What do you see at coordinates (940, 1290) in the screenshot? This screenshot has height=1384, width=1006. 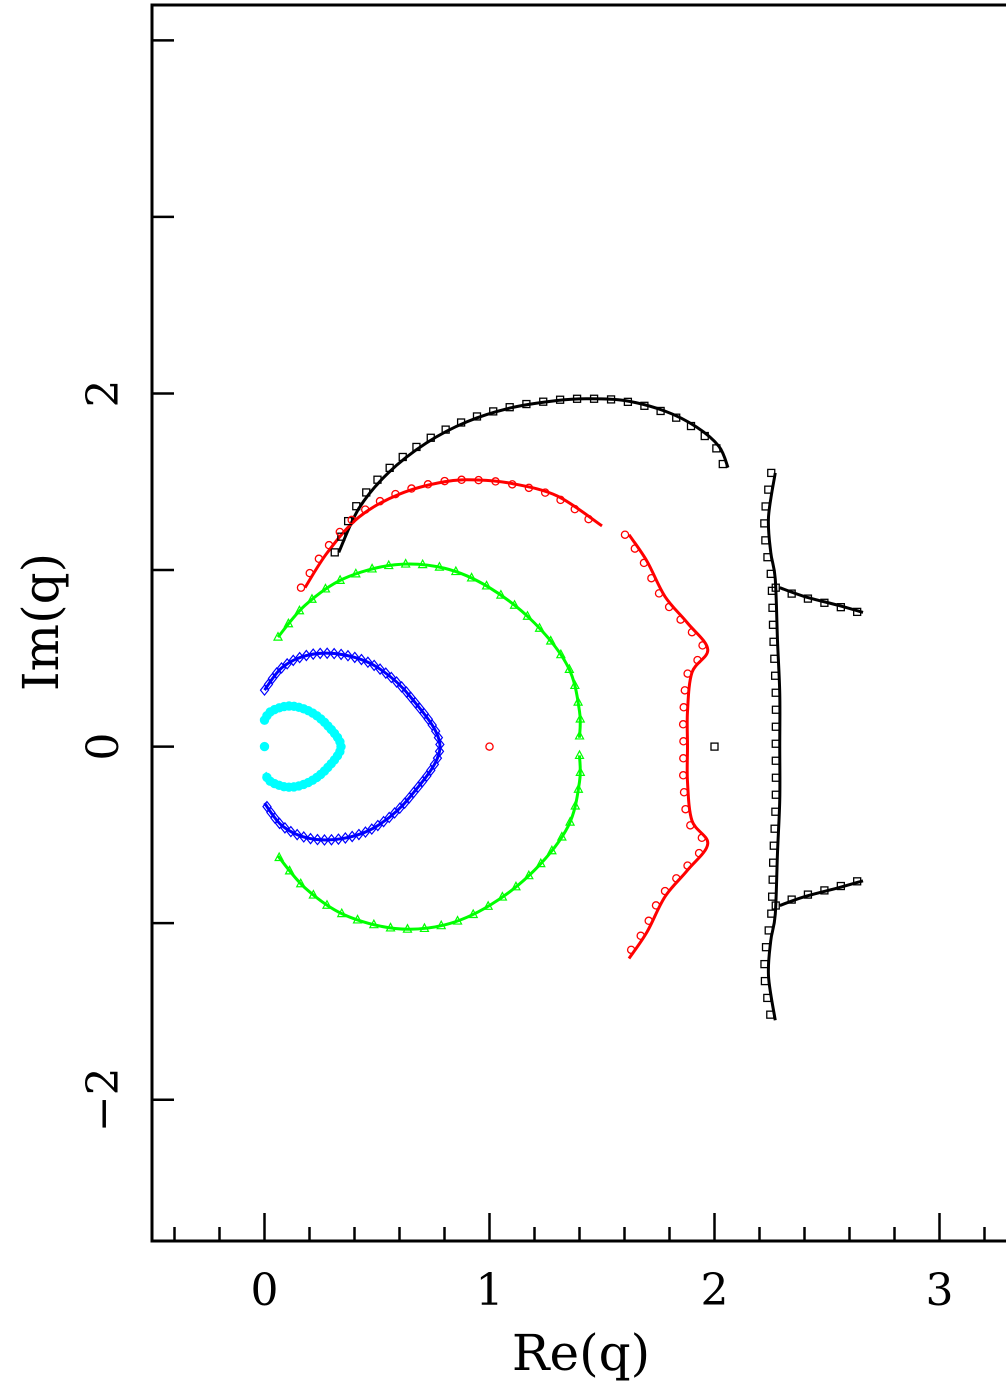 I see `x-tick-label: 3` at bounding box center [940, 1290].